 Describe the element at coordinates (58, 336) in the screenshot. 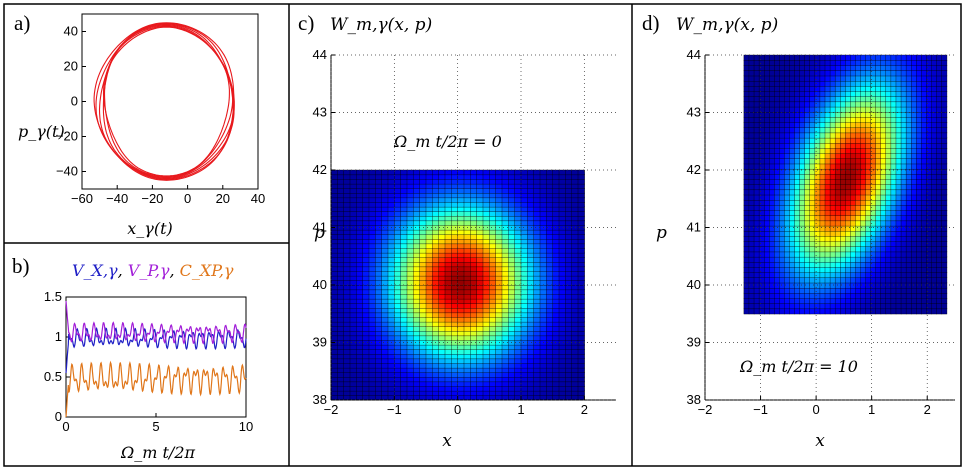

I see `y-tick-label: 1` at that location.